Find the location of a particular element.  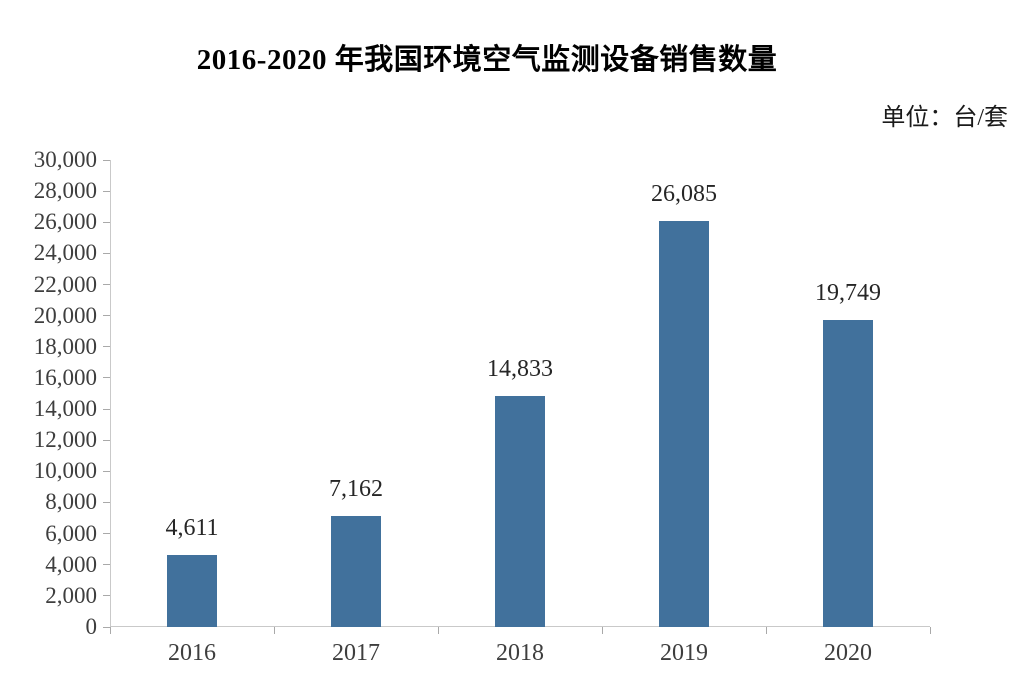

y-tick-label: 28,000 is located at coordinates (65, 191).